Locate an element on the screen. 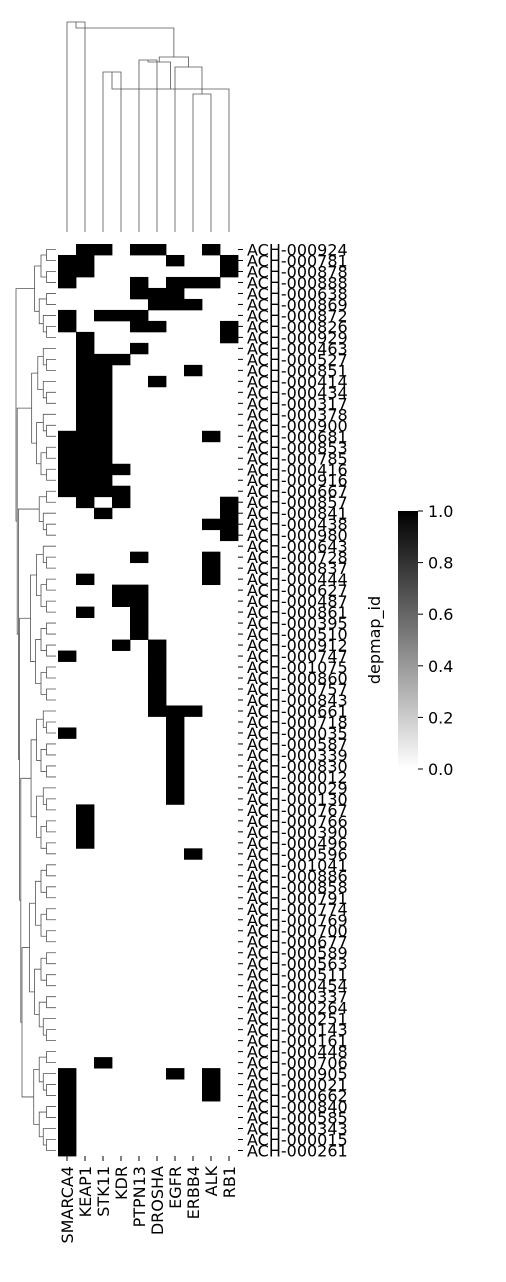 Image resolution: width=506 pixels, height=1282 pixels. row-tick-label: ACH-000589 is located at coordinates (297, 953).